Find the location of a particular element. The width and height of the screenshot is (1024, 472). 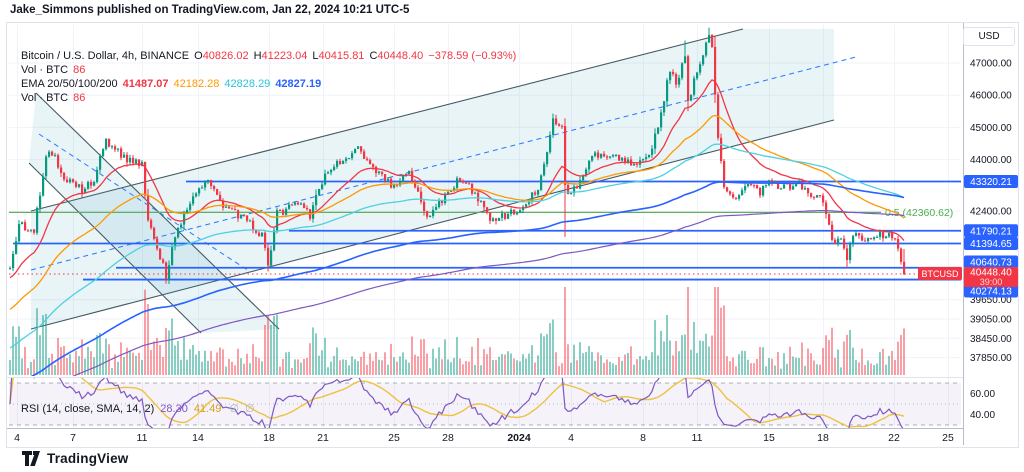

time-scale: 4 7 11 14 18 21 25 28 2024 4 8 11 15 18 22 25 is located at coordinates (484, 438).